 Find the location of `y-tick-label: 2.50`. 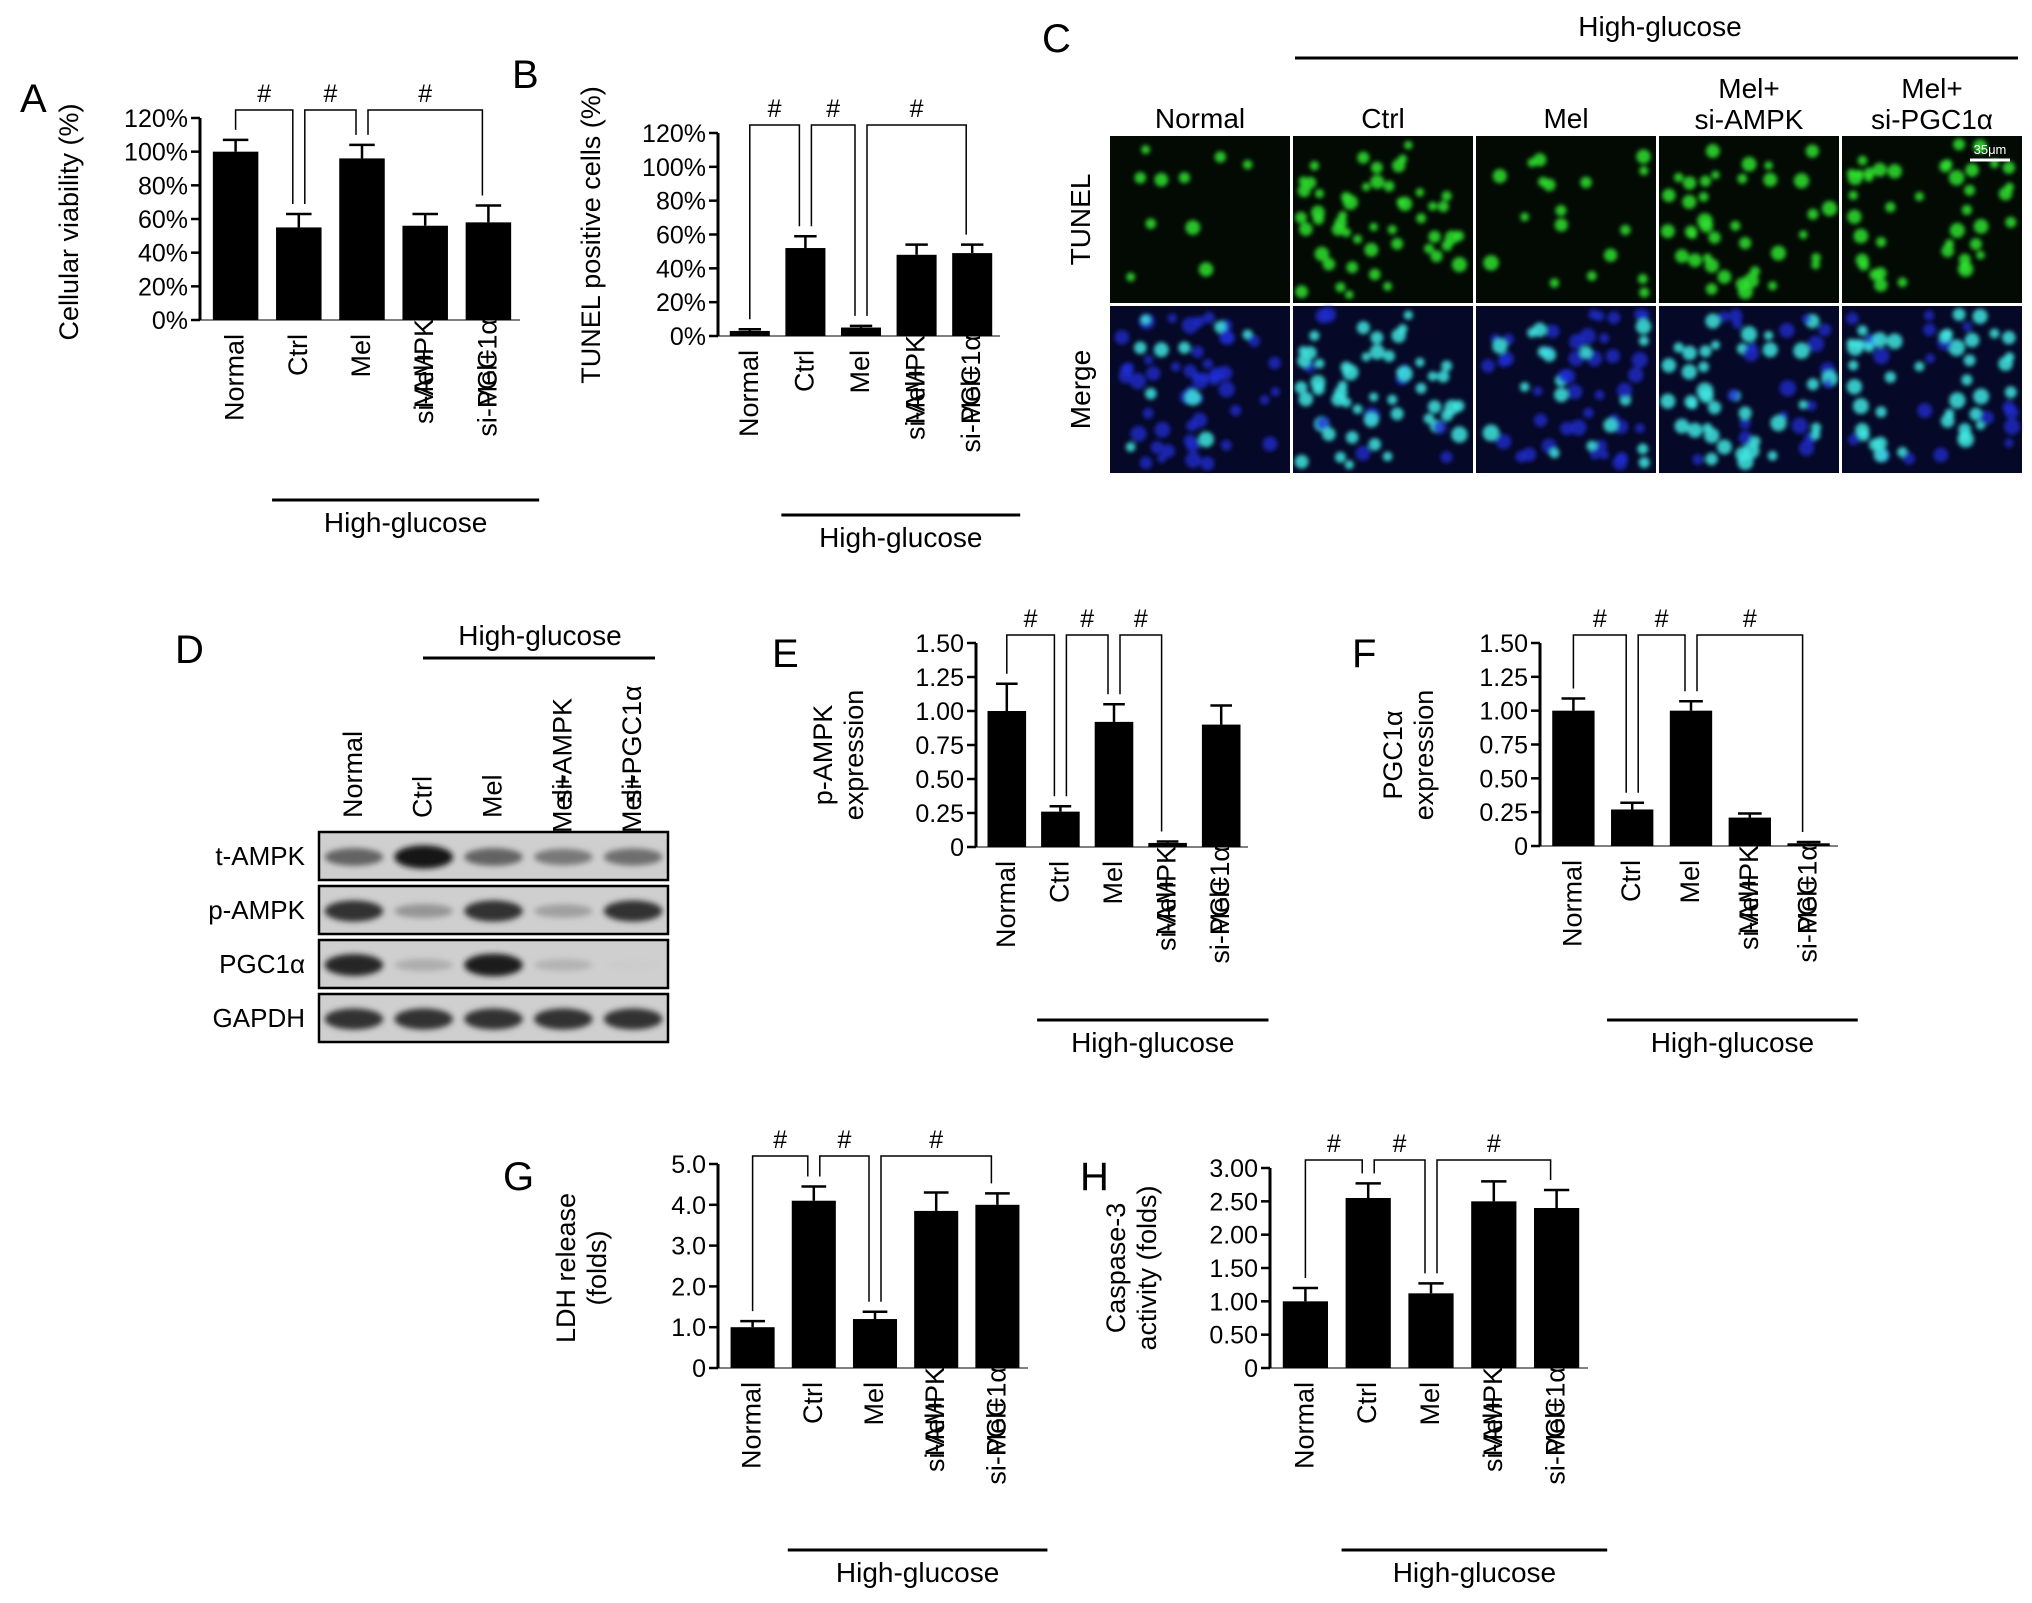

y-tick-label: 2.50 is located at coordinates (1233, 1202).